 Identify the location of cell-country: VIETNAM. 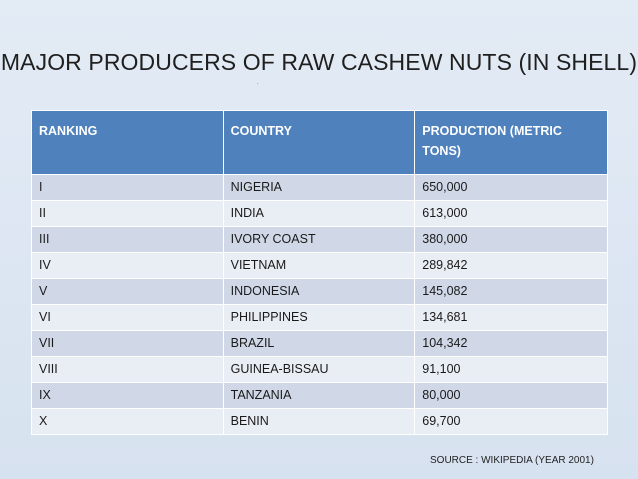
(319, 265).